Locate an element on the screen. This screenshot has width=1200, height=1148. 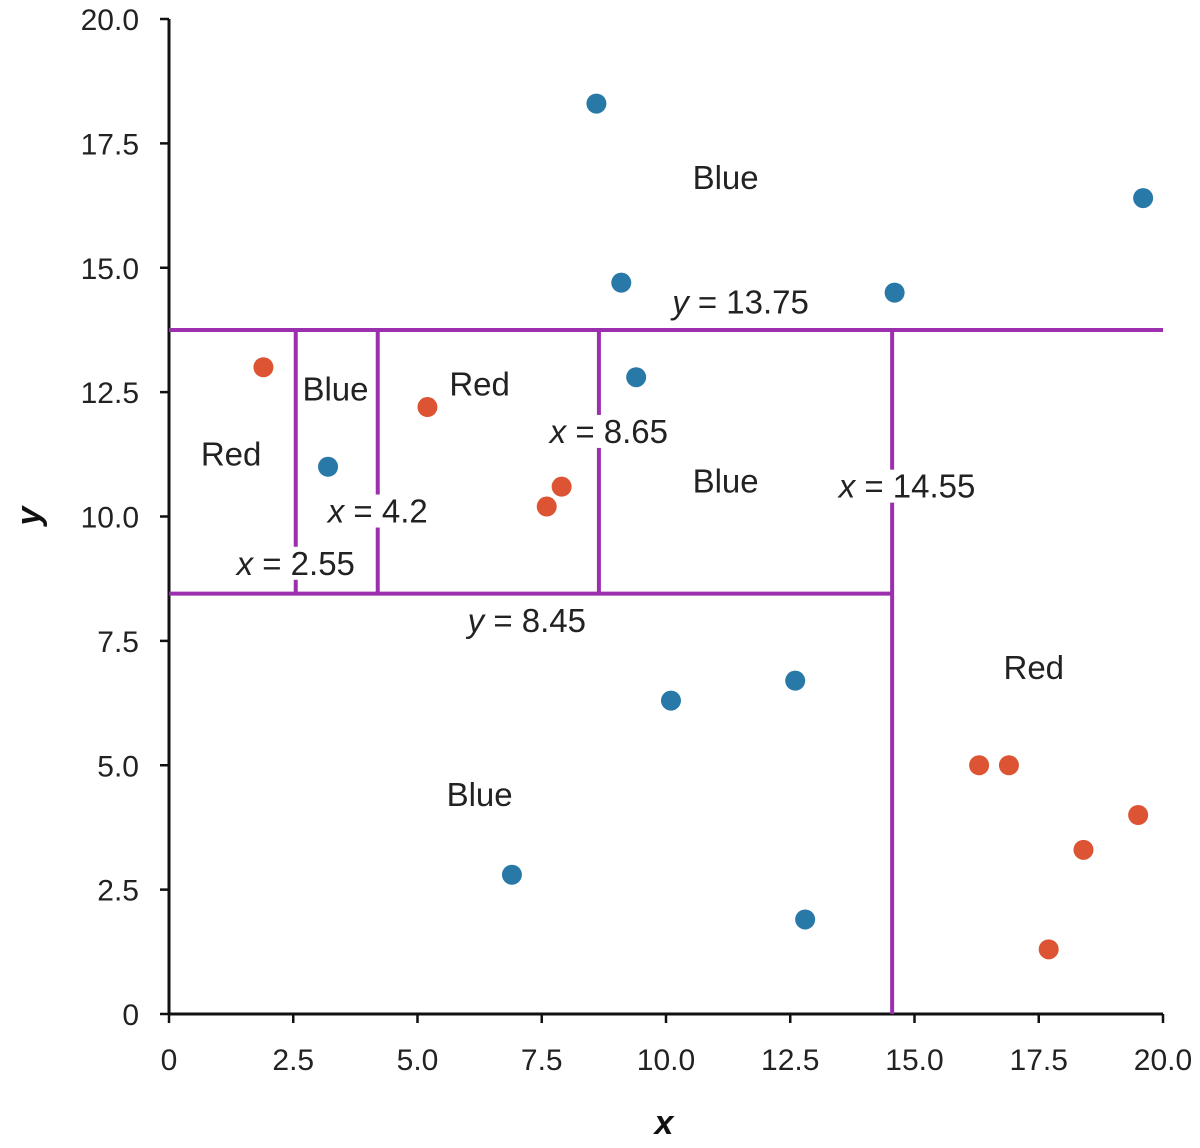
split-label-text: x = 4.2 is located at coordinates (377, 511).